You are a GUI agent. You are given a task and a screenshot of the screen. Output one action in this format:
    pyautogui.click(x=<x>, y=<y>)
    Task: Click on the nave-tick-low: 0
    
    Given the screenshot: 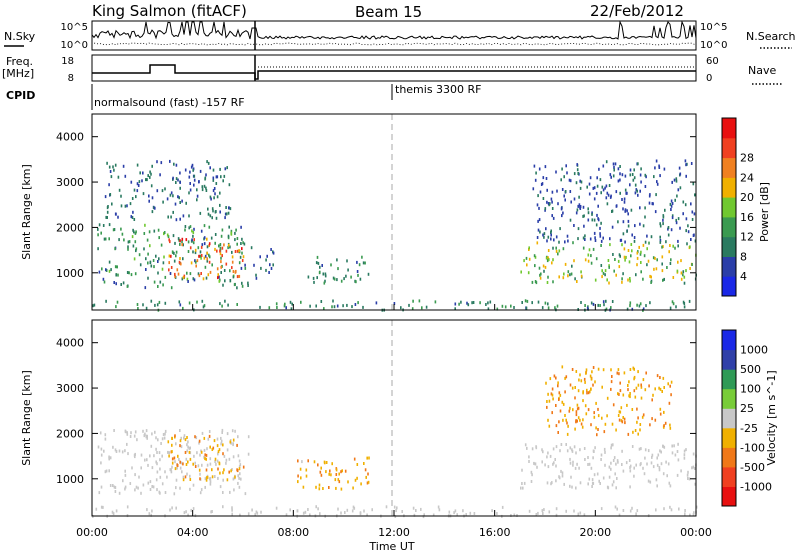 What is the action you would take?
    pyautogui.click(x=709, y=78)
    